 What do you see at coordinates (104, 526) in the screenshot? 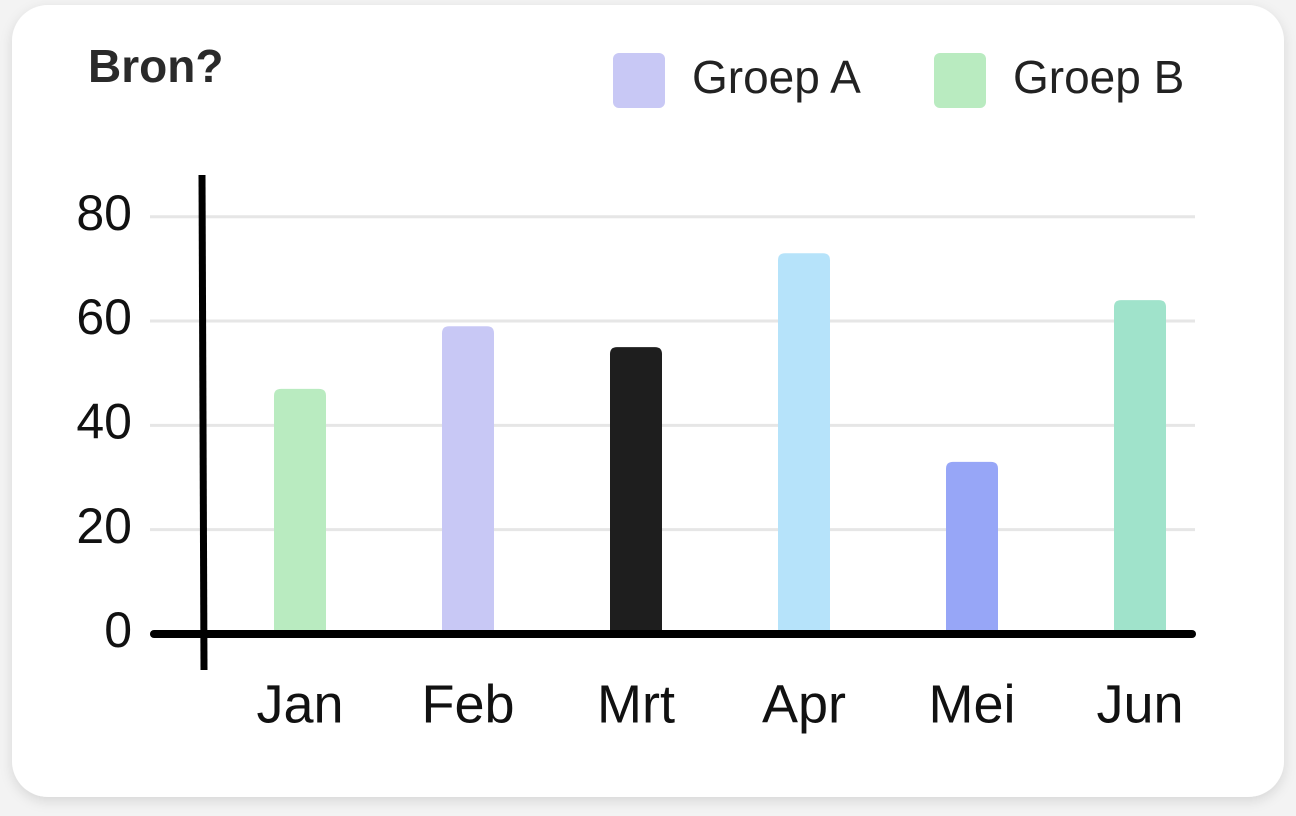
I see `y-tick-label: 20` at bounding box center [104, 526].